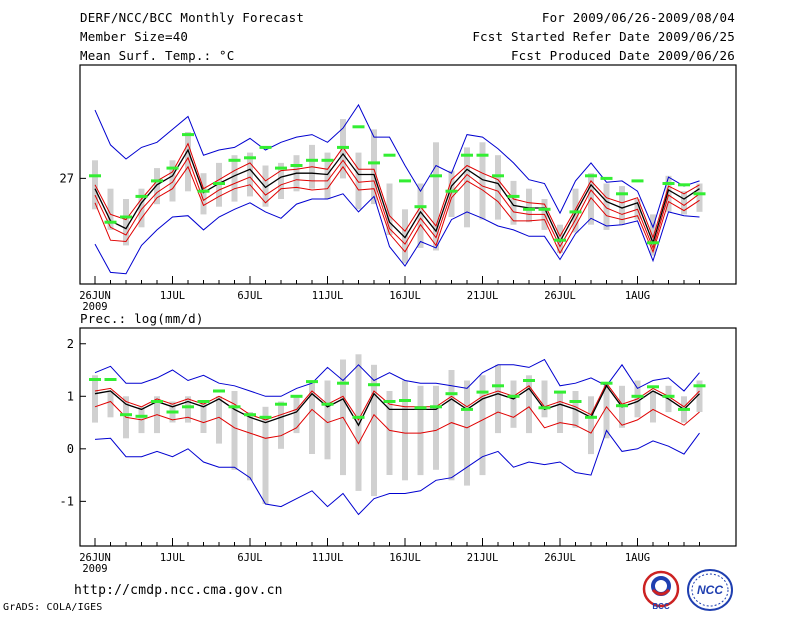 The height and width of the screenshot is (618, 800). What do you see at coordinates (328, 296) in the screenshot?
I see `temp-xtick-label: 11JUL` at bounding box center [328, 296].